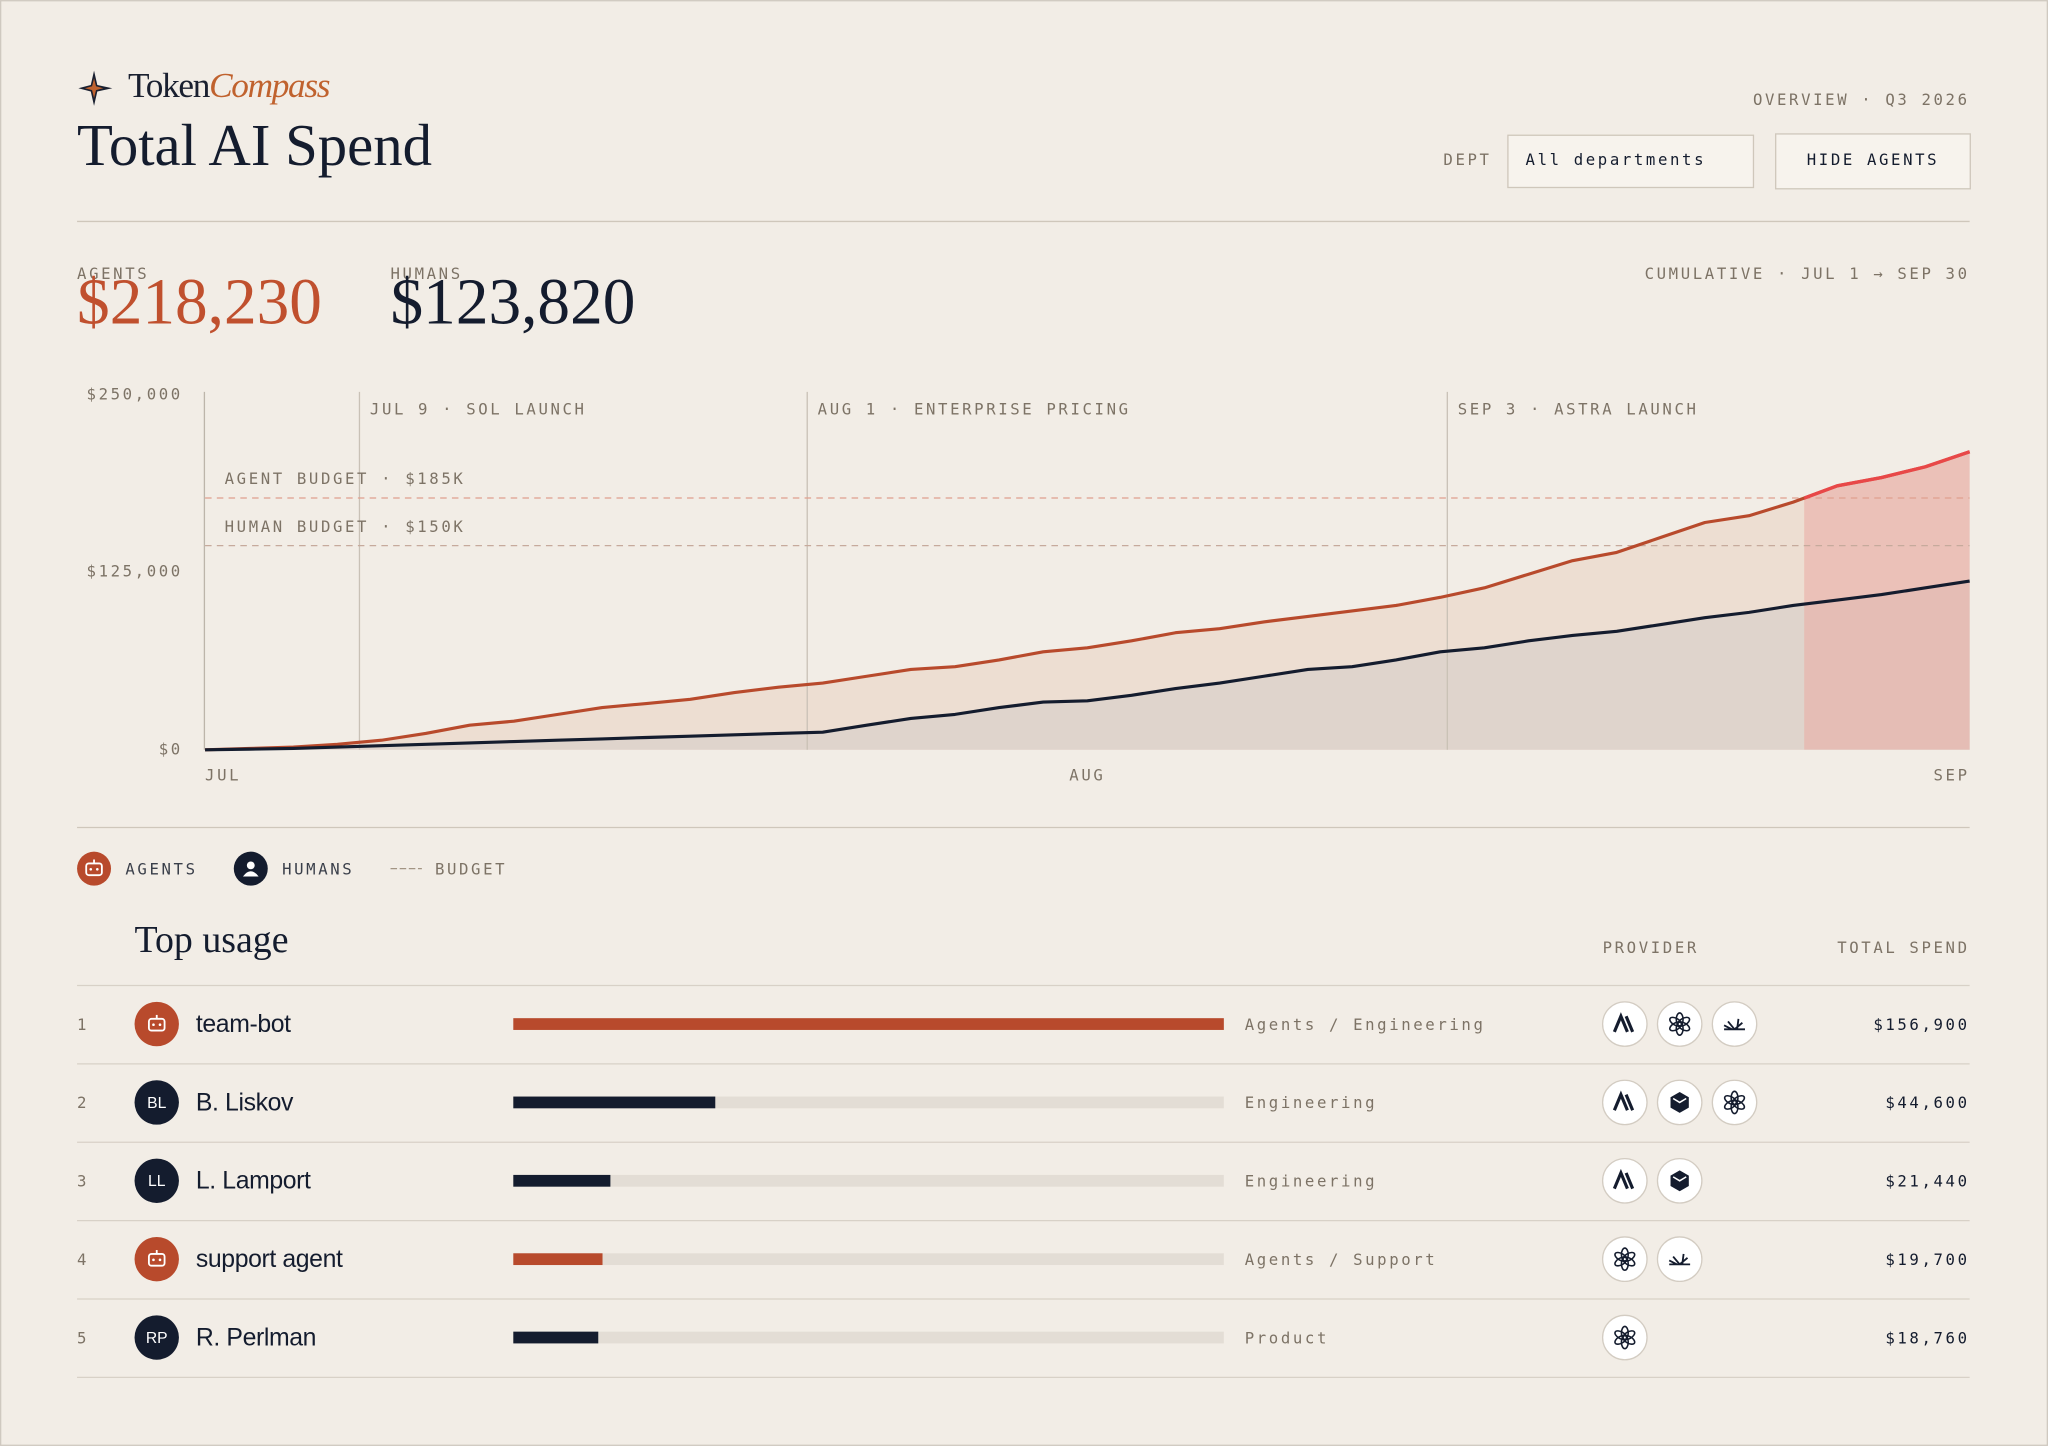 The image size is (2048, 1446). I want to click on toggle-label: HIDE AGENTS, so click(1873, 159).